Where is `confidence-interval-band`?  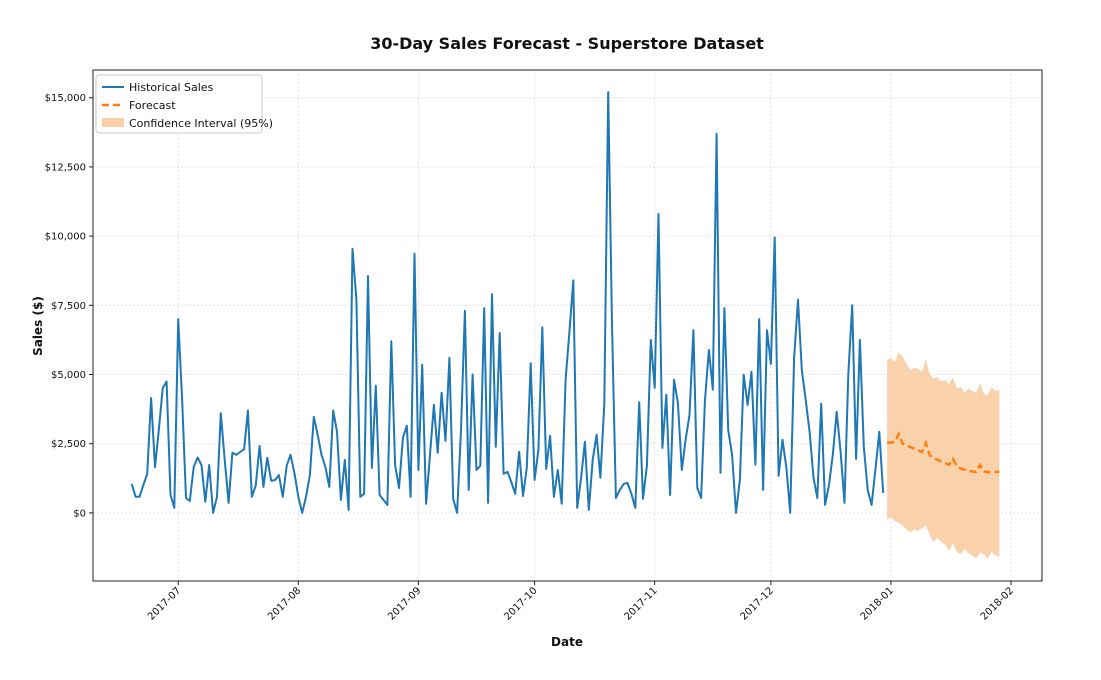 confidence-interval-band is located at coordinates (943, 455).